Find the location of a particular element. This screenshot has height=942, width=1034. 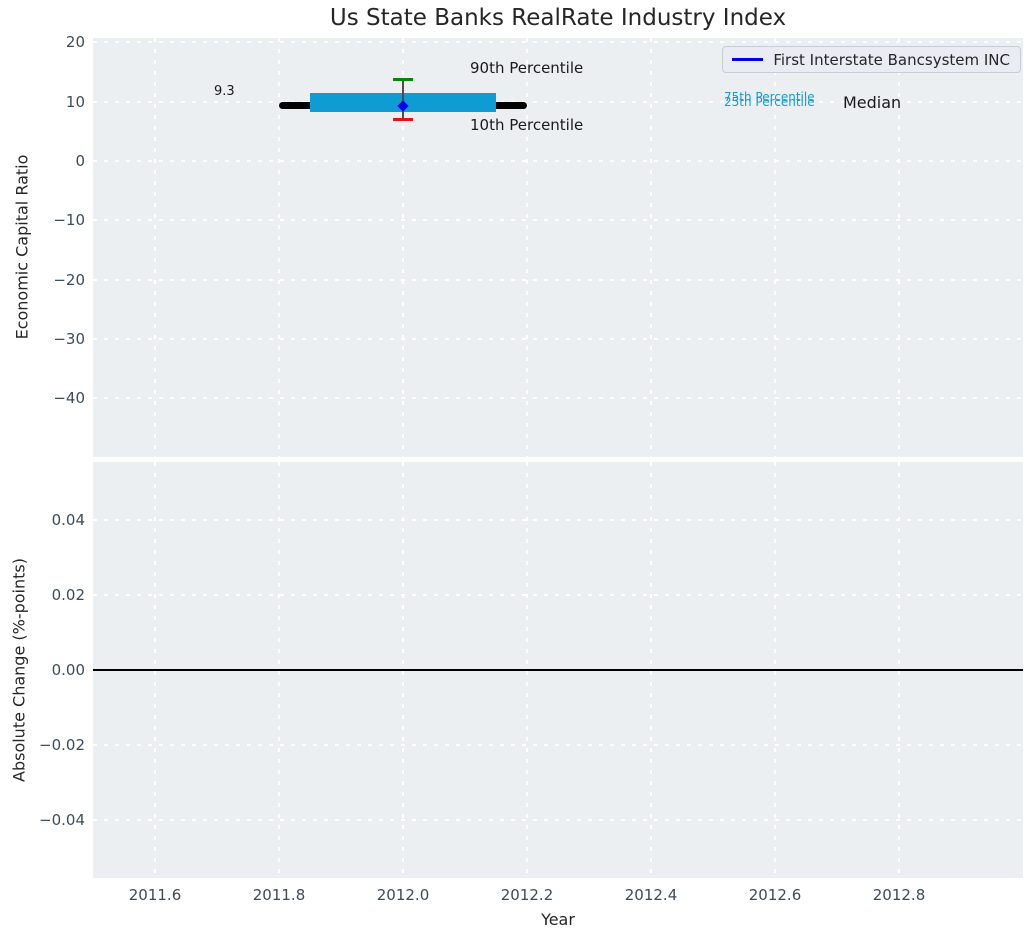

x-tick-label: 2012.4 is located at coordinates (651, 895).